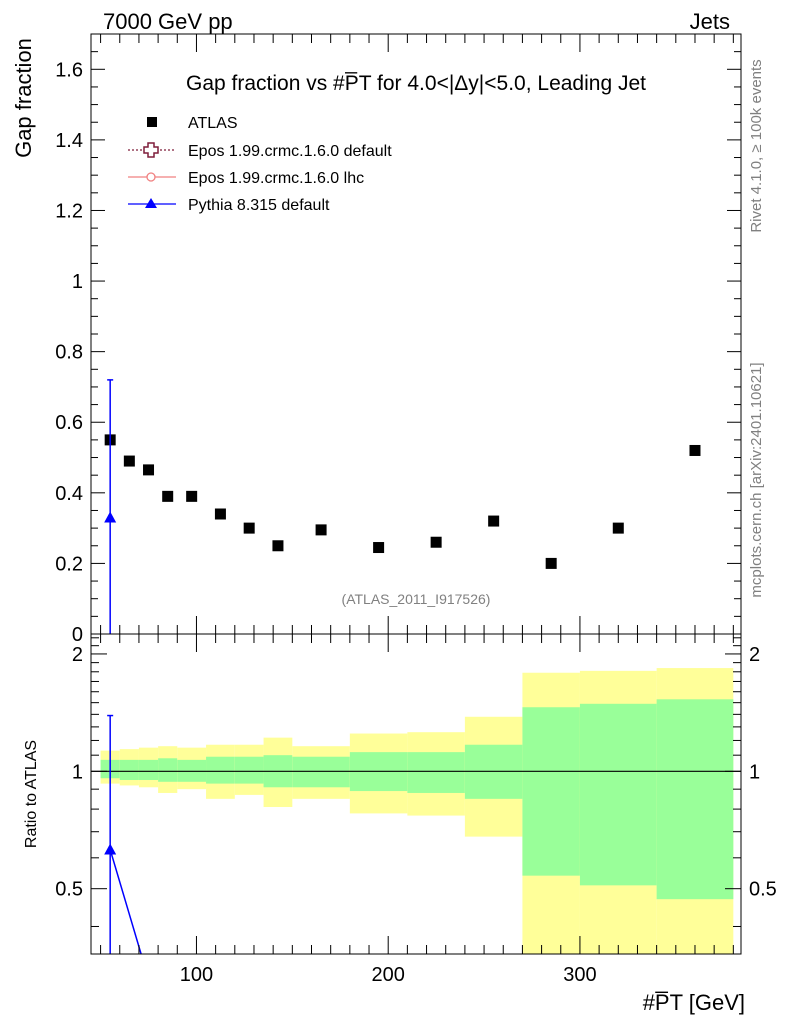 The image size is (786, 1024). I want to click on energy-label: 7000 GeV pp, so click(168, 21).